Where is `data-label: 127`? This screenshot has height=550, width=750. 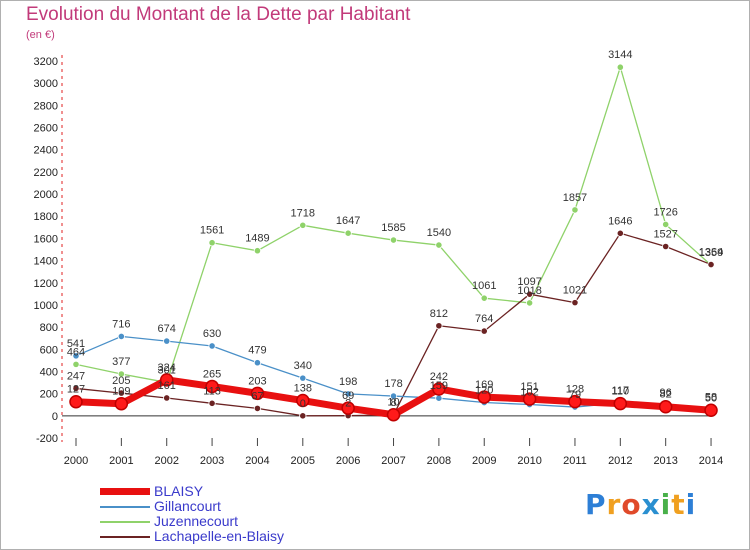 data-label: 127 is located at coordinates (76, 390).